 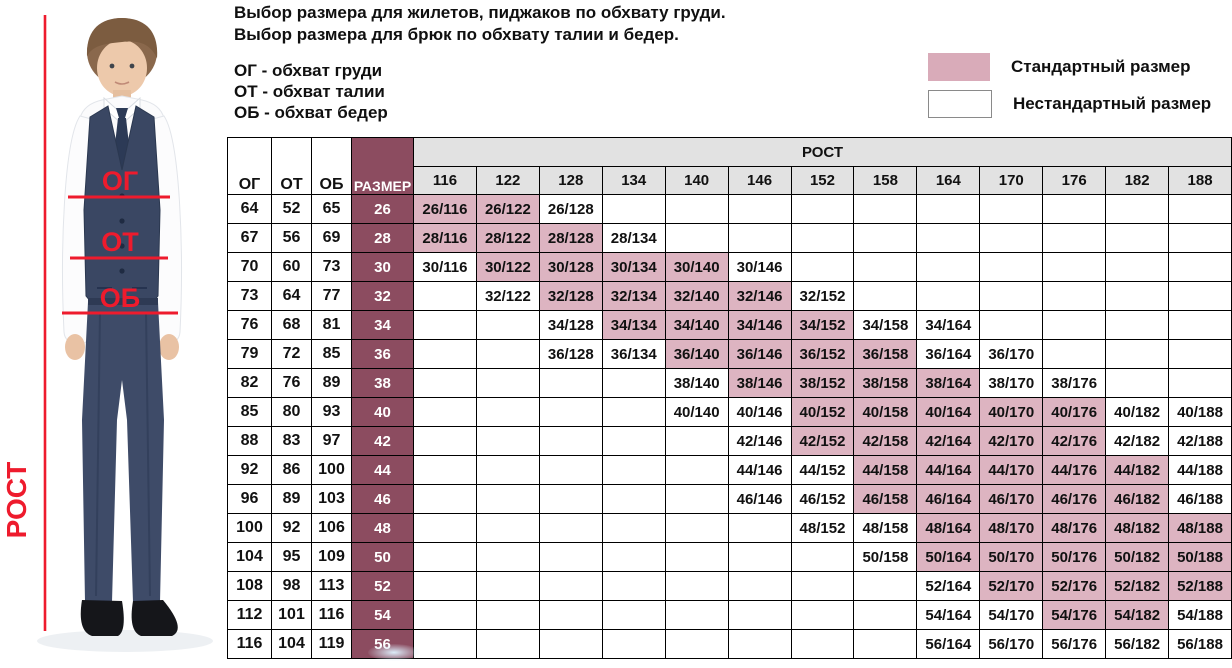 I want to click on combo-cell-30/128: 30/128, so click(x=570, y=267).